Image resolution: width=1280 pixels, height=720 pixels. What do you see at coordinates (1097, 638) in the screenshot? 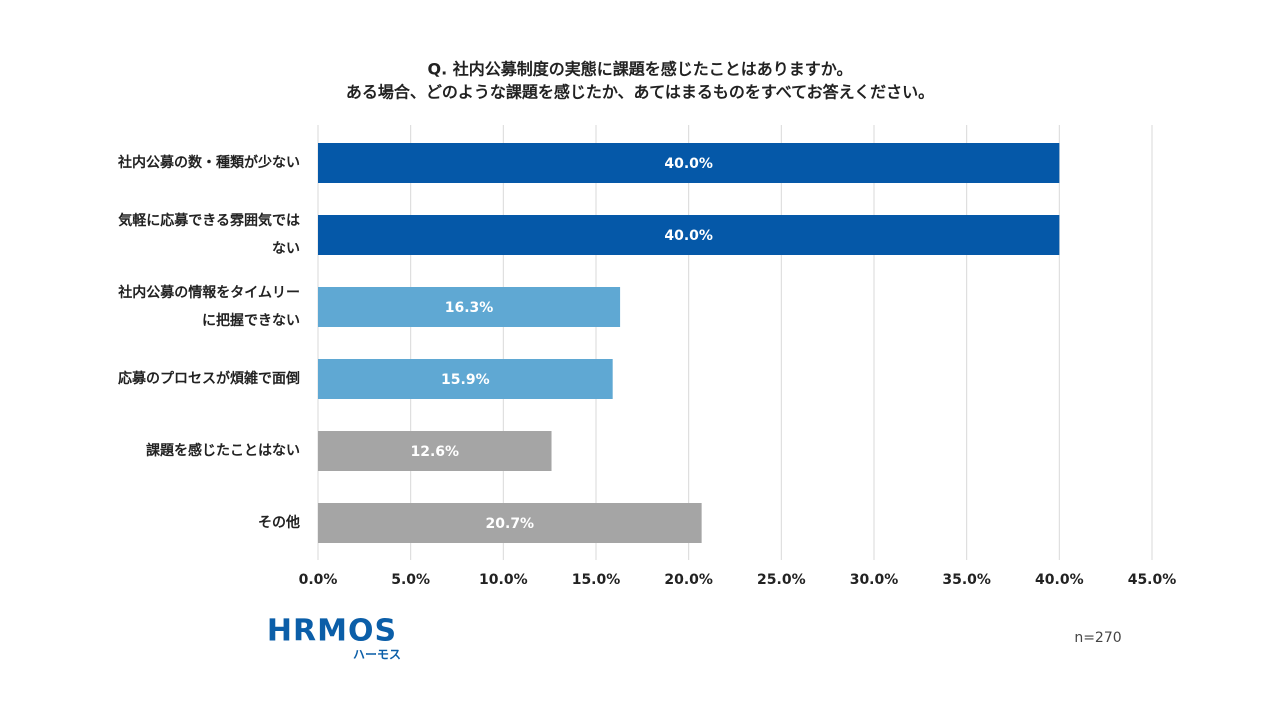
I see `note: n=270` at bounding box center [1097, 638].